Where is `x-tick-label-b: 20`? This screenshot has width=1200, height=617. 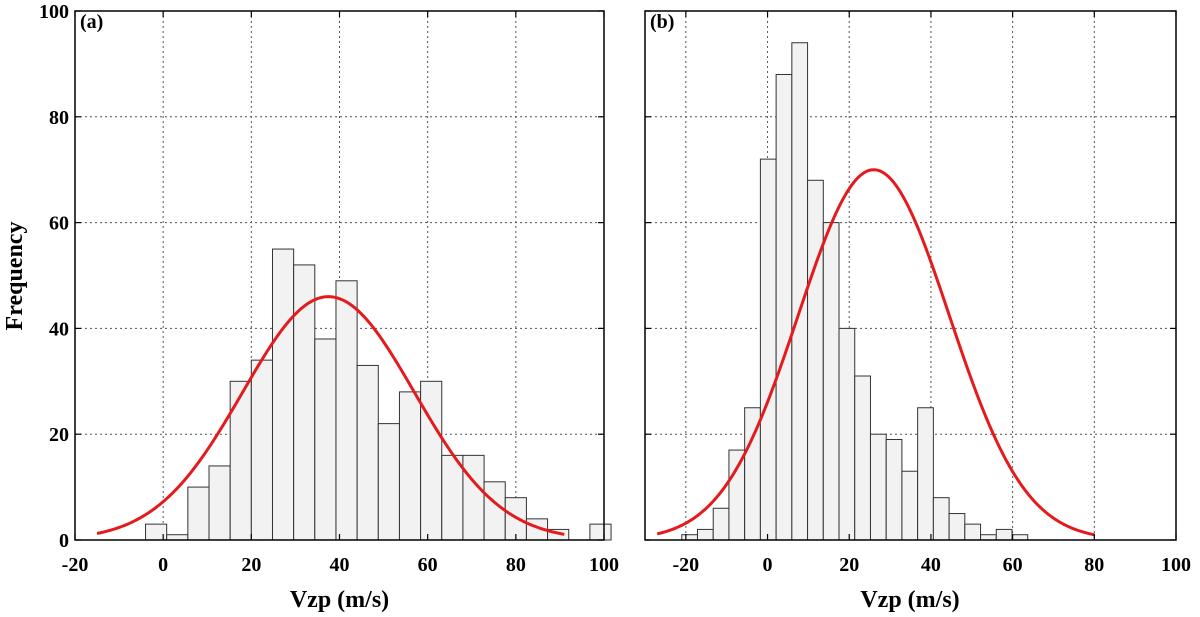 x-tick-label-b: 20 is located at coordinates (849, 565).